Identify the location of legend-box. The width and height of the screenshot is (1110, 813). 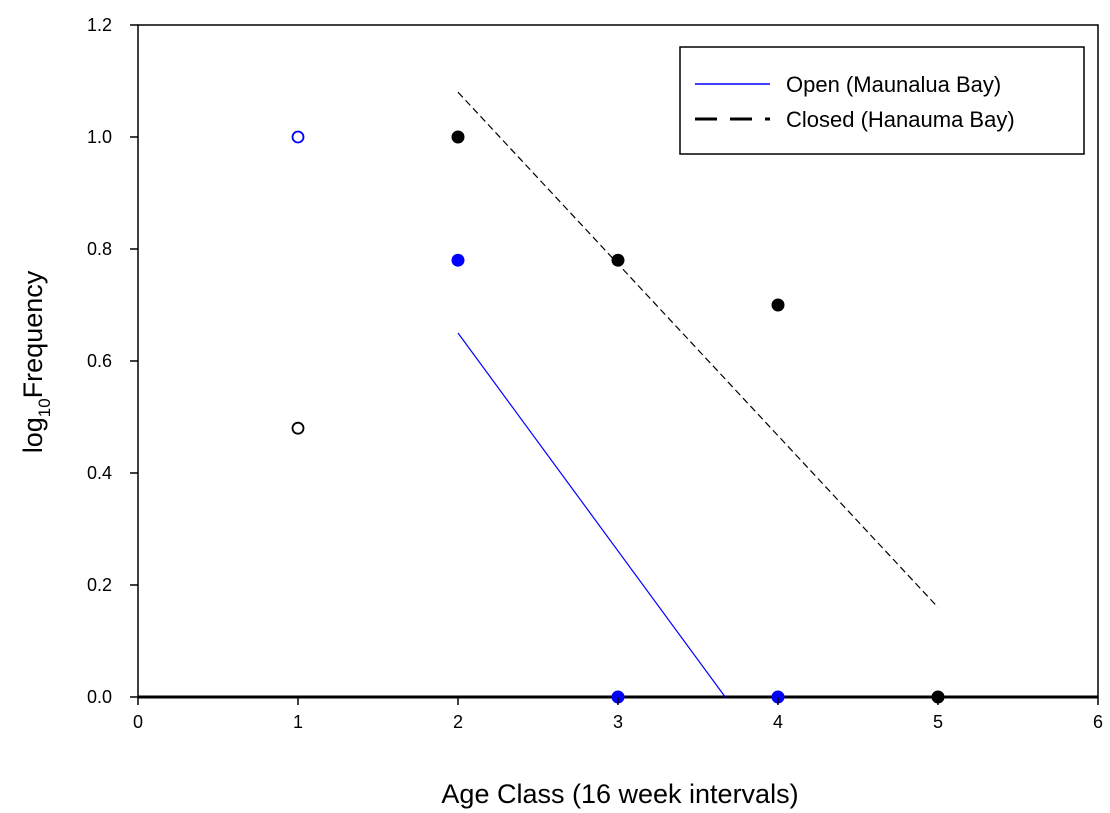
(882, 100).